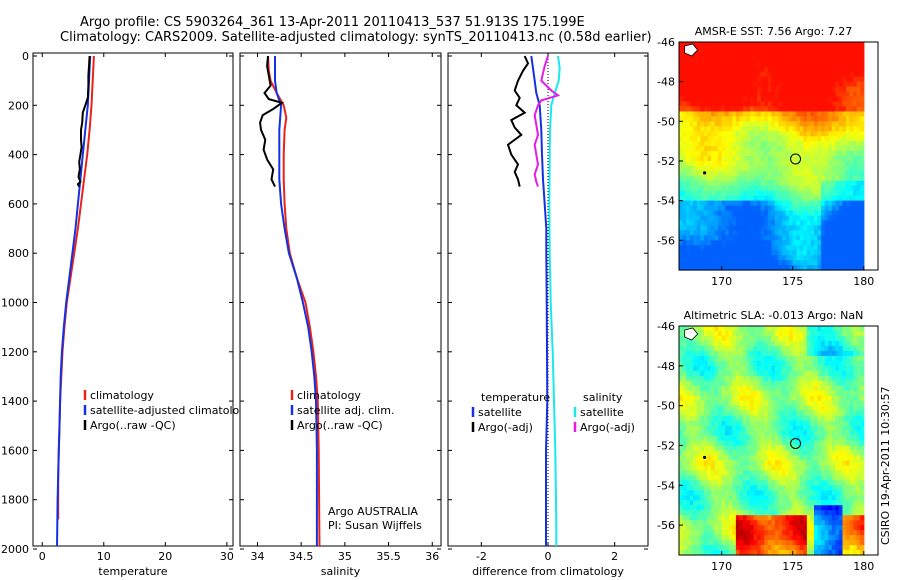 The image size is (900, 580). What do you see at coordinates (603, 397) in the screenshot?
I see `difference-legend-group-title: salinity` at bounding box center [603, 397].